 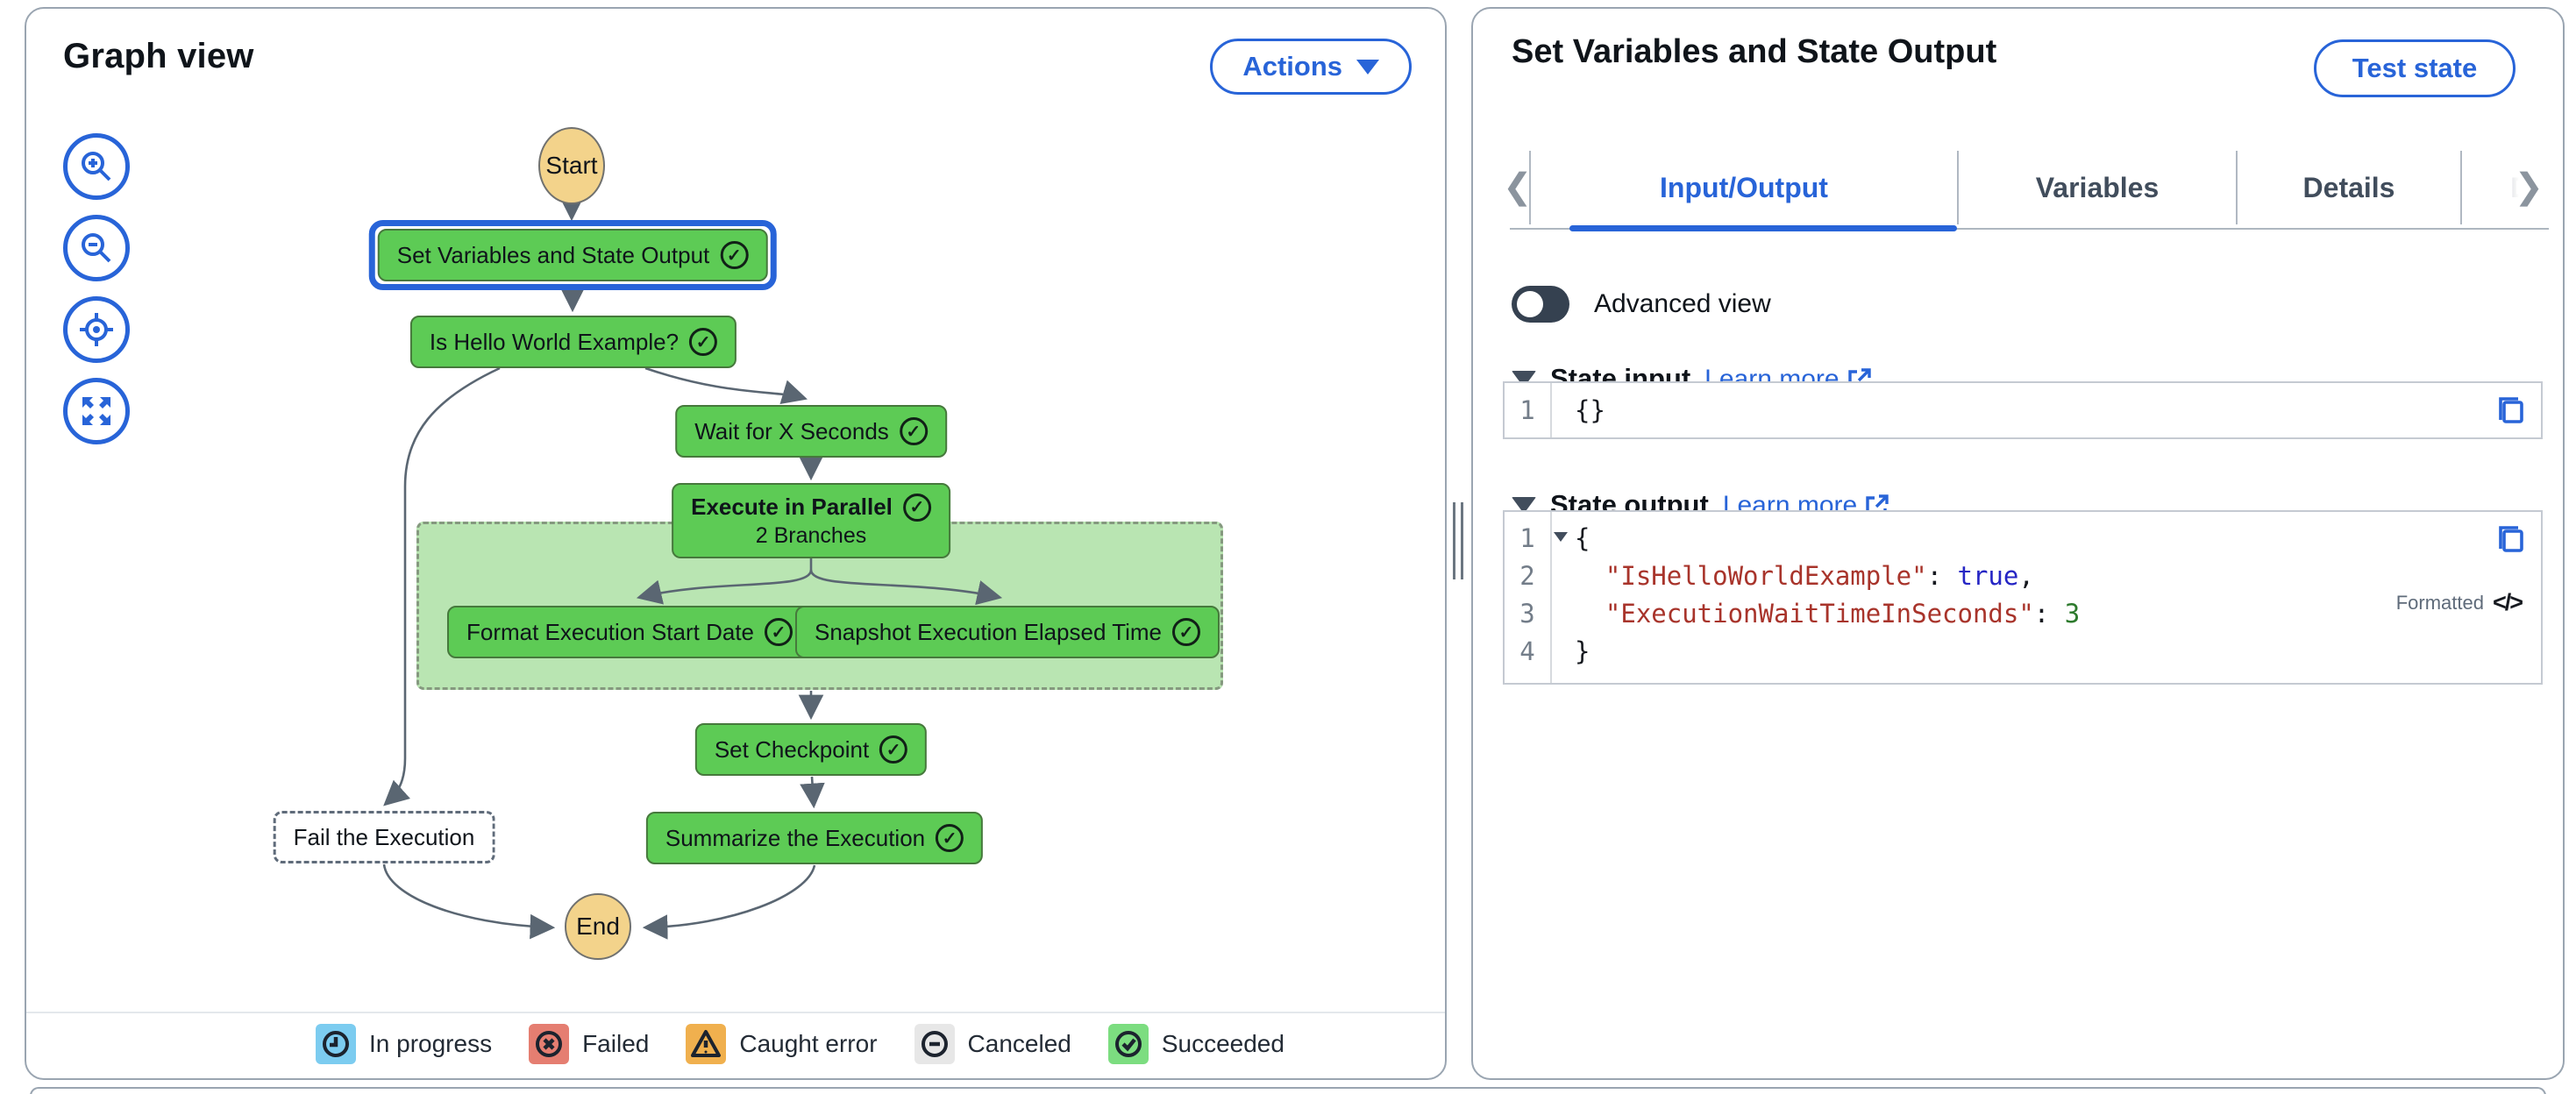 I want to click on graph-view-title: Graph view, so click(x=158, y=56).